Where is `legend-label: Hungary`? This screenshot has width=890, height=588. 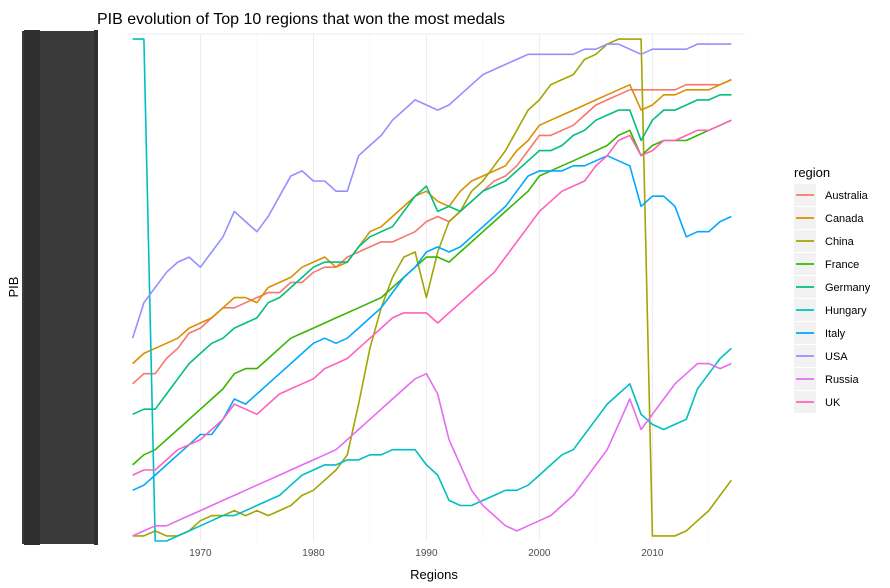 legend-label: Hungary is located at coordinates (846, 311).